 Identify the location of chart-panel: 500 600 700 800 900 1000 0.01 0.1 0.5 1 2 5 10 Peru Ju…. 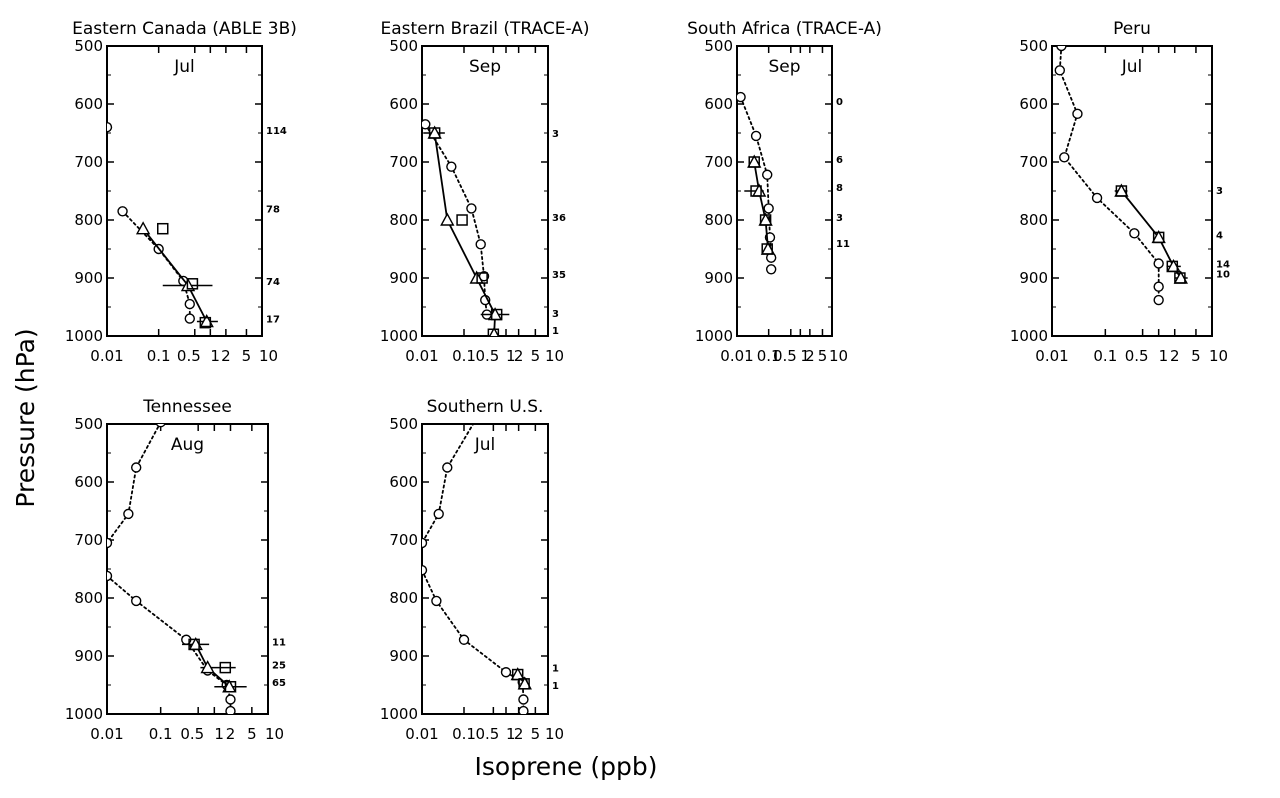
(1120, 192).